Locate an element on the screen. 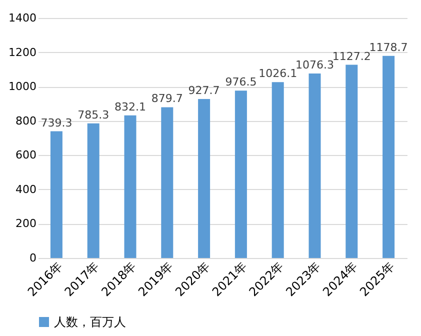 The width and height of the screenshot is (421, 336). data-label: 832.1 is located at coordinates (130, 107).